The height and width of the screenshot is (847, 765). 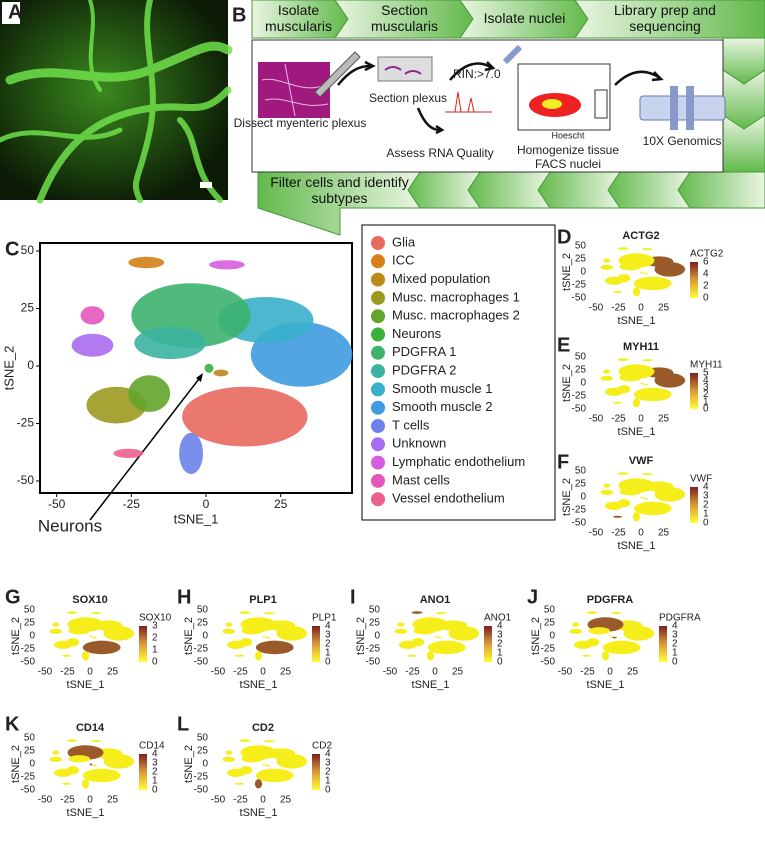 I want to click on panel-letter: E, so click(x=563, y=345).